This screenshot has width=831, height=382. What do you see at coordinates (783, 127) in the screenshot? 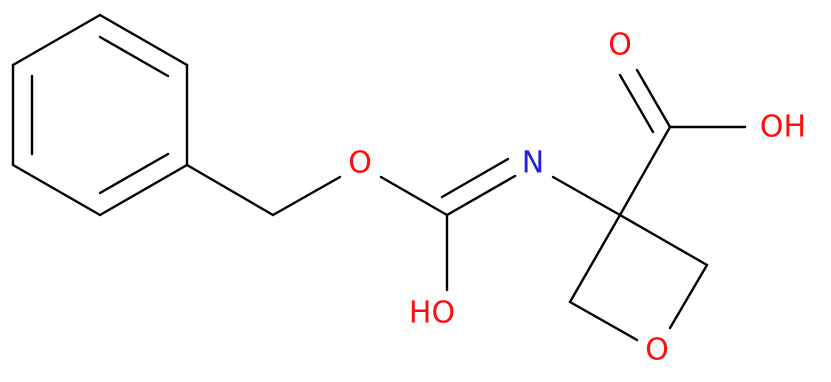
I see `atom-label: OH` at bounding box center [783, 127].